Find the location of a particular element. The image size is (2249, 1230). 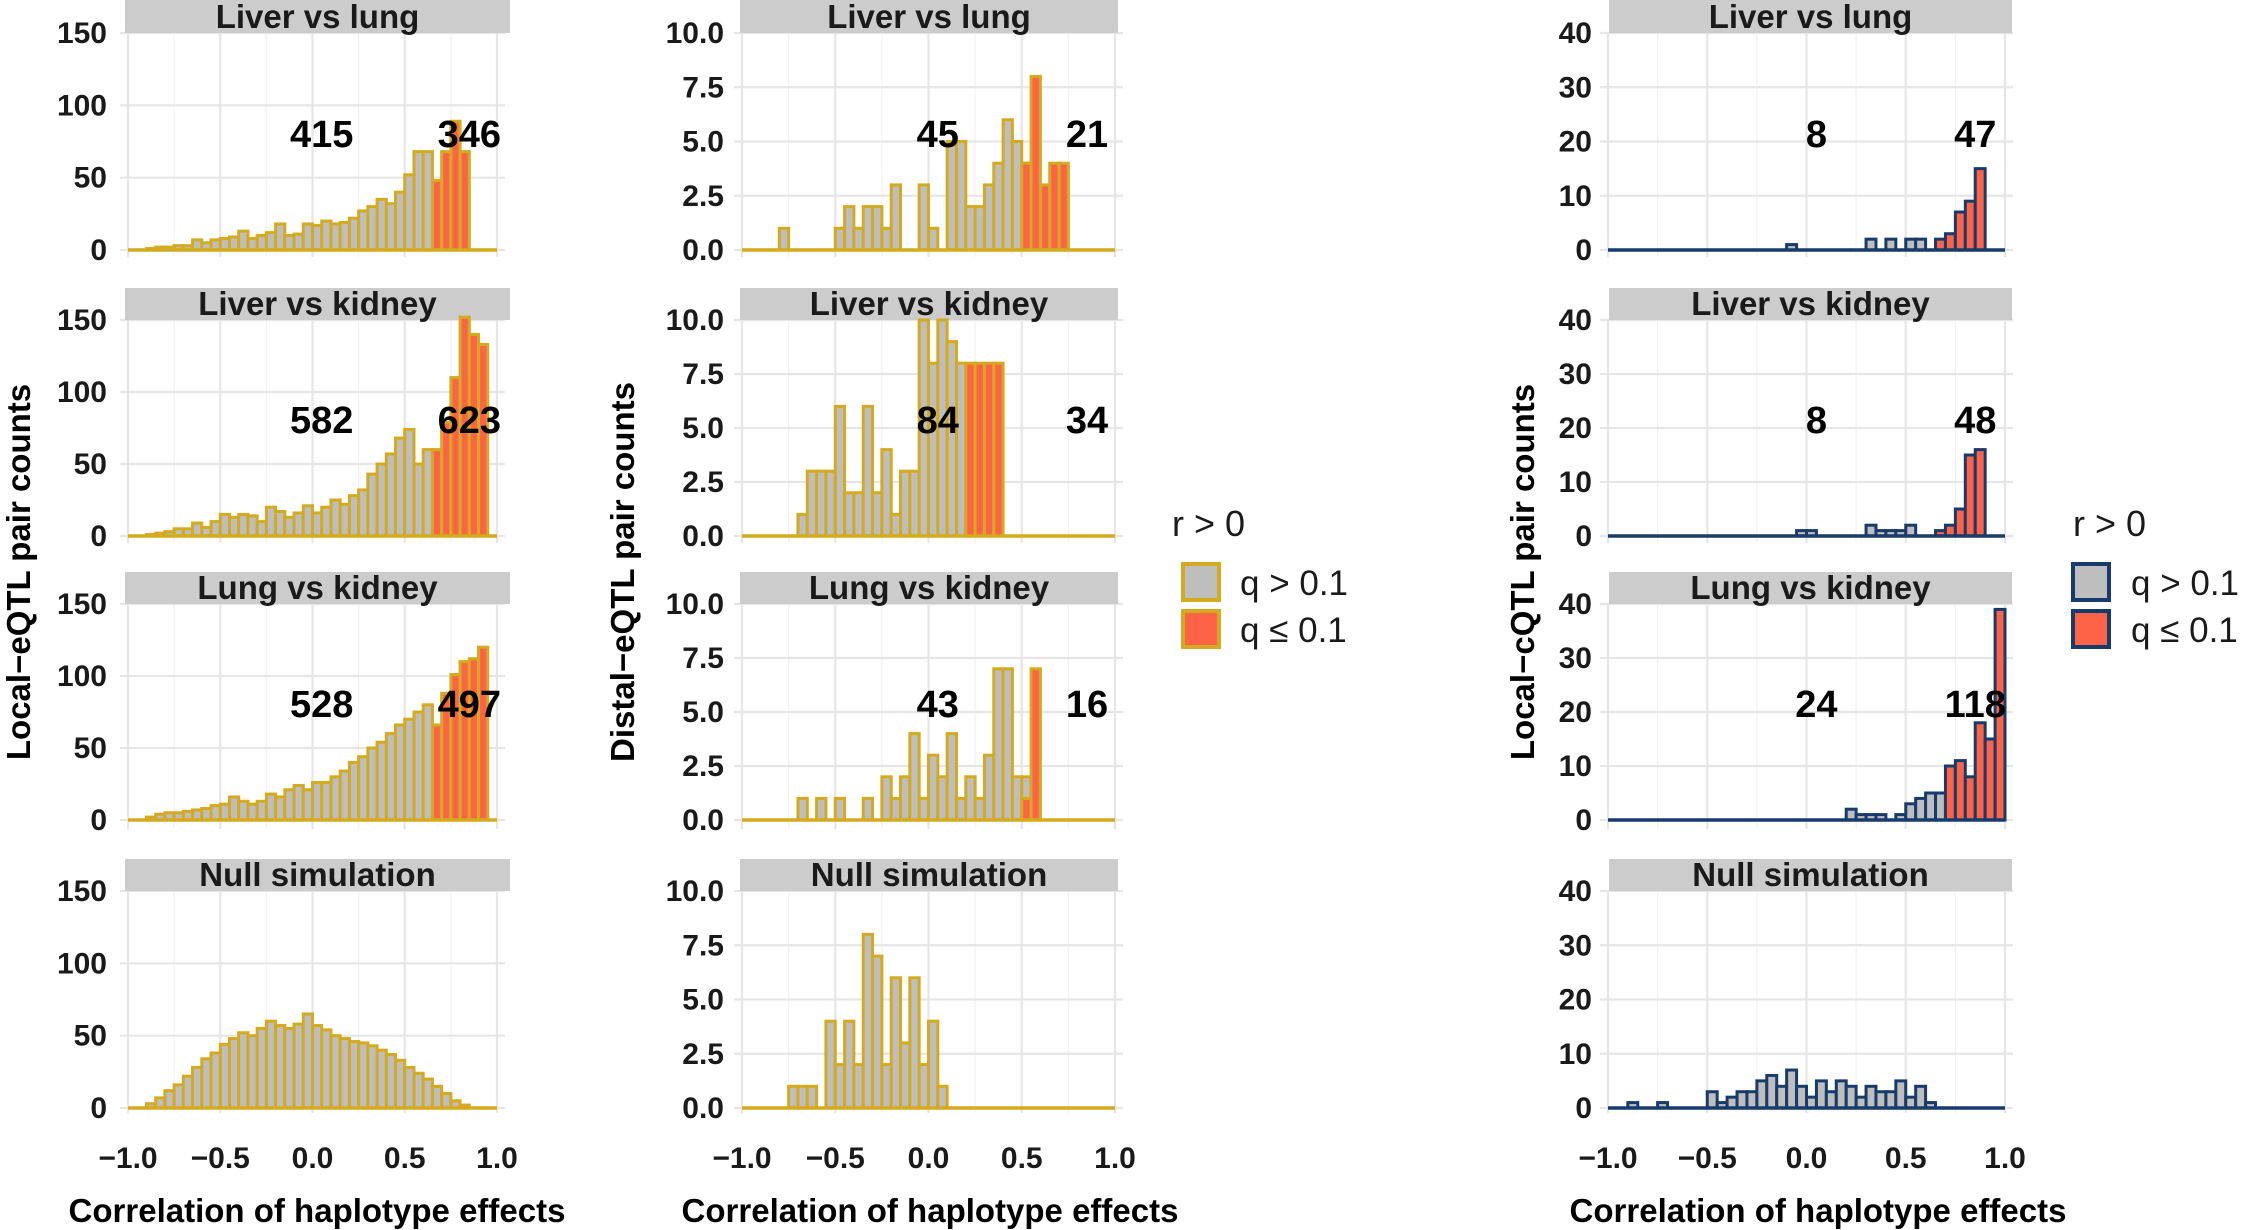

panel-strip-title: Liver vs kidney is located at coordinates (317, 303).